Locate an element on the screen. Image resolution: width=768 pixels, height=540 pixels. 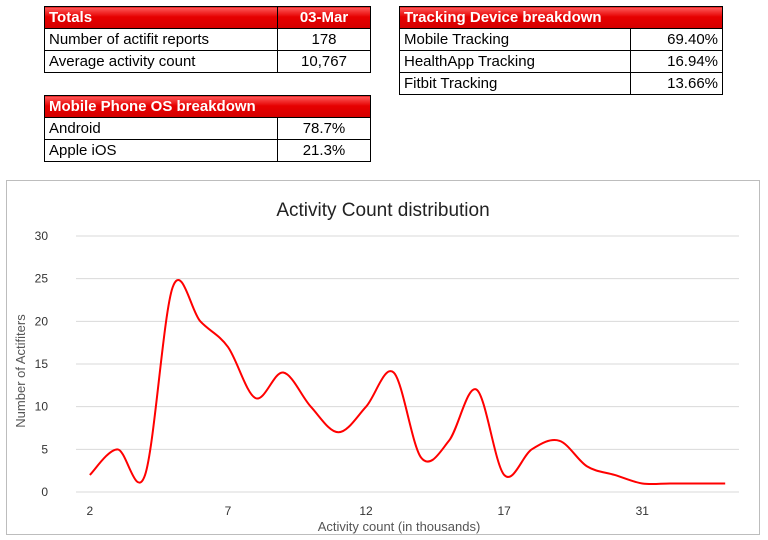
y-tick-label: 25 is located at coordinates (42, 279).